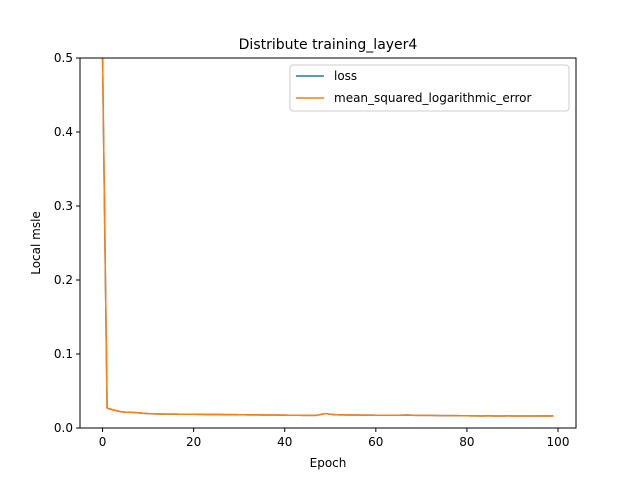  What do you see at coordinates (284, 442) in the screenshot?
I see `x-tick-label: 40` at bounding box center [284, 442].